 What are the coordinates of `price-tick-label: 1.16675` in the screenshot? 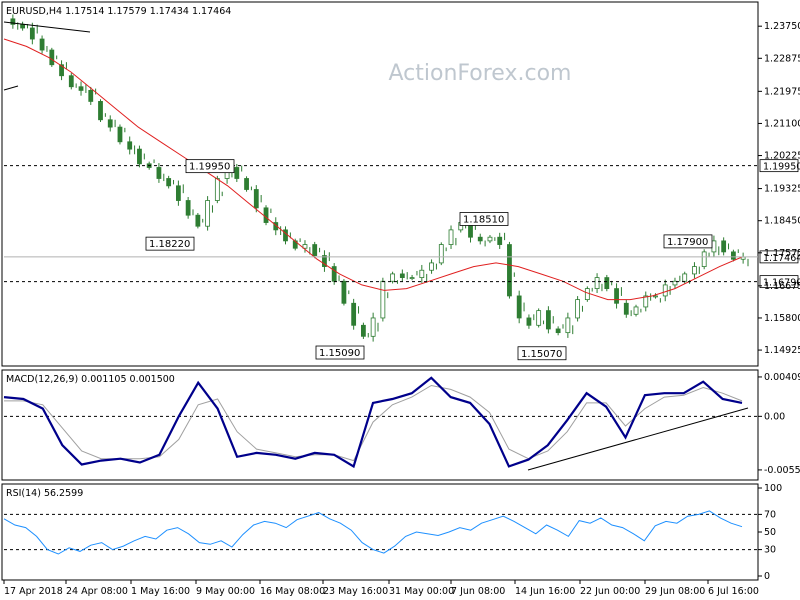 It's located at (782, 286).